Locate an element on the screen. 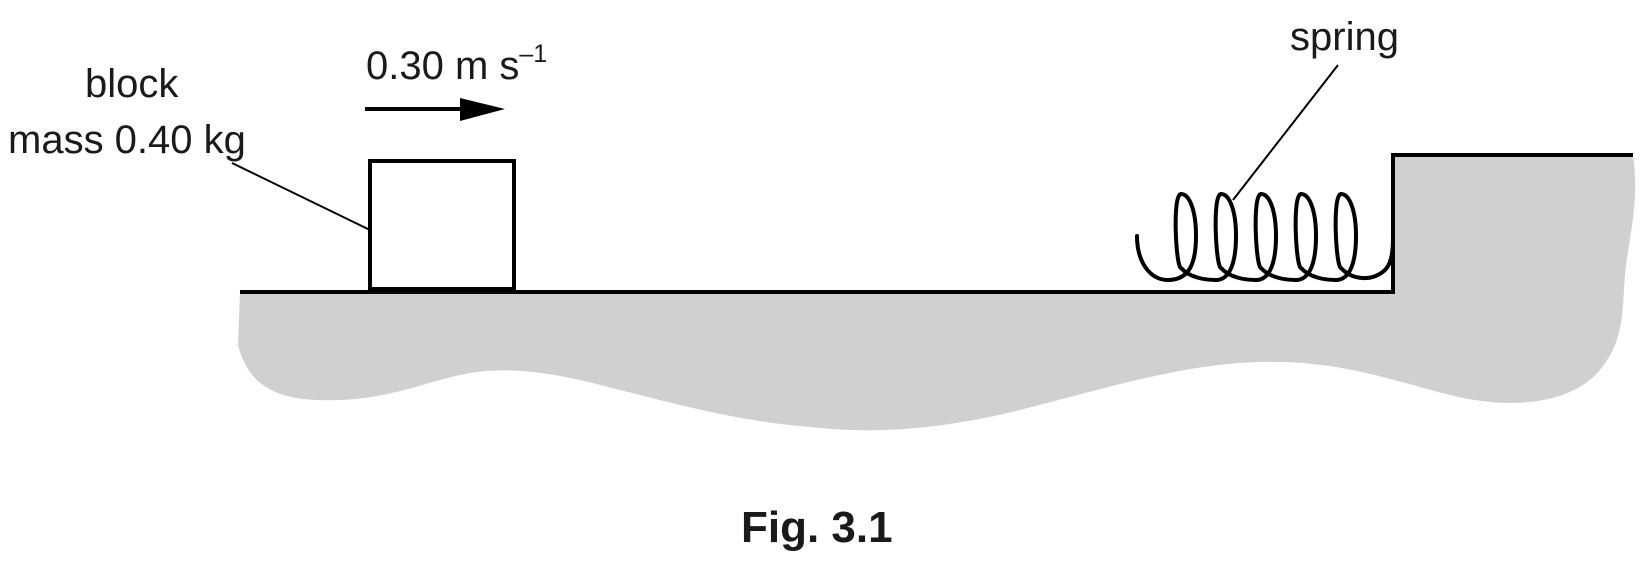 Image resolution: width=1641 pixels, height=572 pixels. block-label-line1: block is located at coordinates (132, 84).